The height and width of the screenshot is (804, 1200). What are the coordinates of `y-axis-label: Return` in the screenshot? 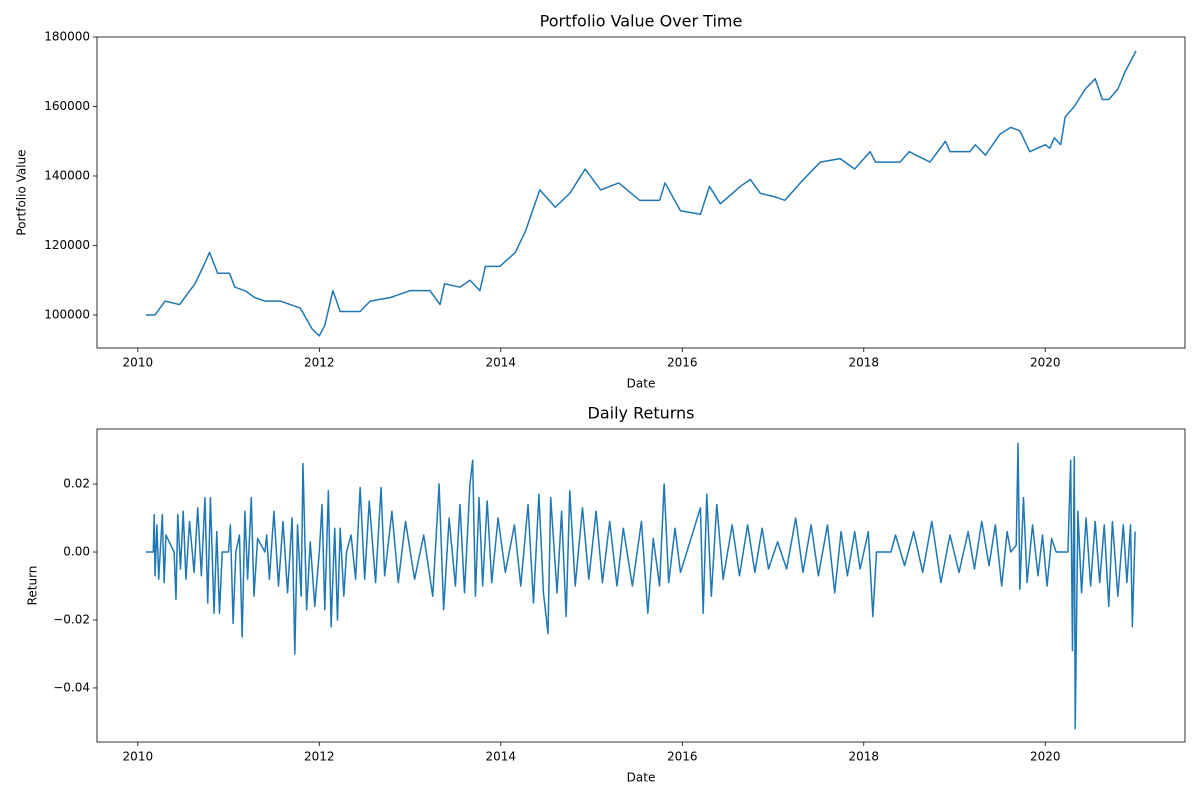 It's located at (33, 586).